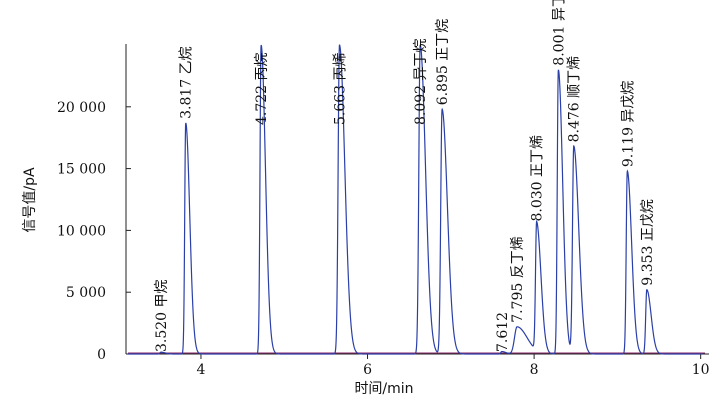 This screenshot has height=403, width=723. Describe the element at coordinates (701, 370) in the screenshot. I see `x-tick-label: 10` at that location.